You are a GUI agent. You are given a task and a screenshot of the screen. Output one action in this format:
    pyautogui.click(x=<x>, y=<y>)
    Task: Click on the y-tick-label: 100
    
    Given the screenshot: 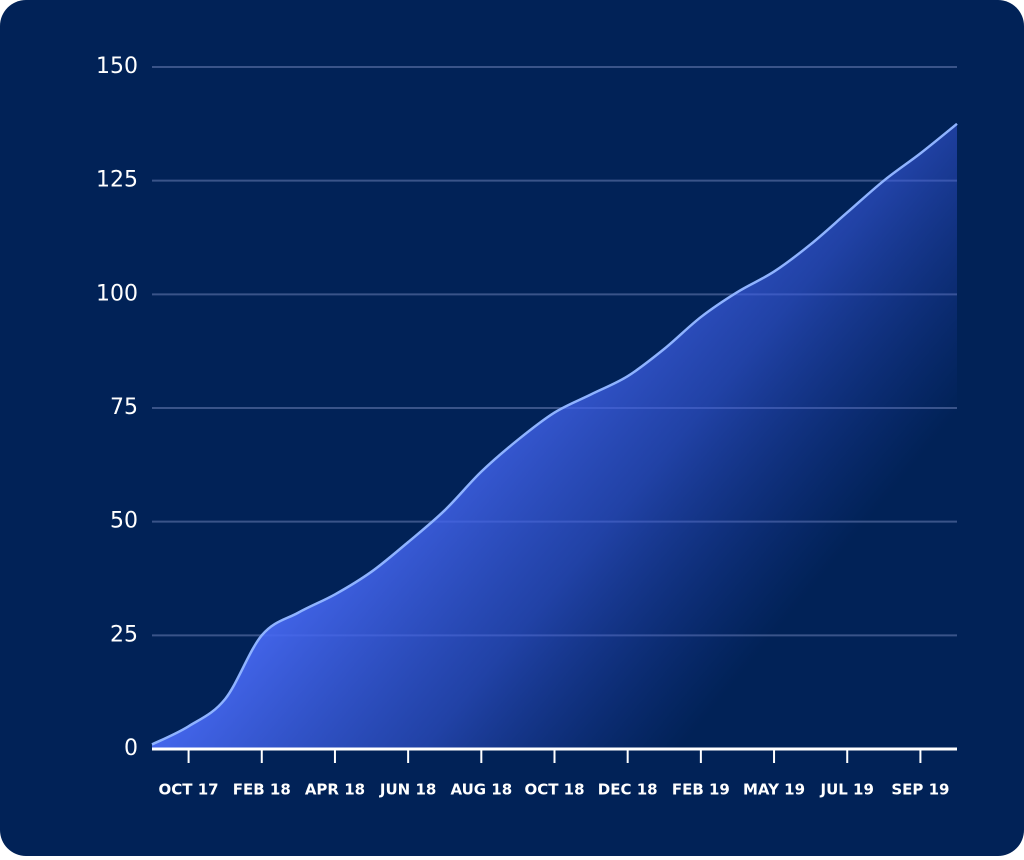 What is the action you would take?
    pyautogui.click(x=117, y=293)
    